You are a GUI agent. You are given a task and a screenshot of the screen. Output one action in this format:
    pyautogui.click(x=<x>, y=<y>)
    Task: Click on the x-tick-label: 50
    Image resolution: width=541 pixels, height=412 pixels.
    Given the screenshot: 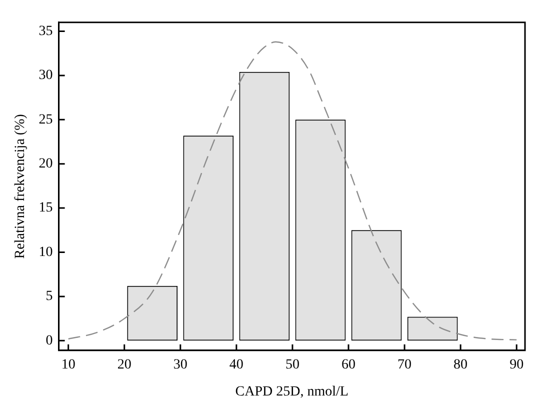 What is the action you would take?
    pyautogui.click(x=292, y=364)
    